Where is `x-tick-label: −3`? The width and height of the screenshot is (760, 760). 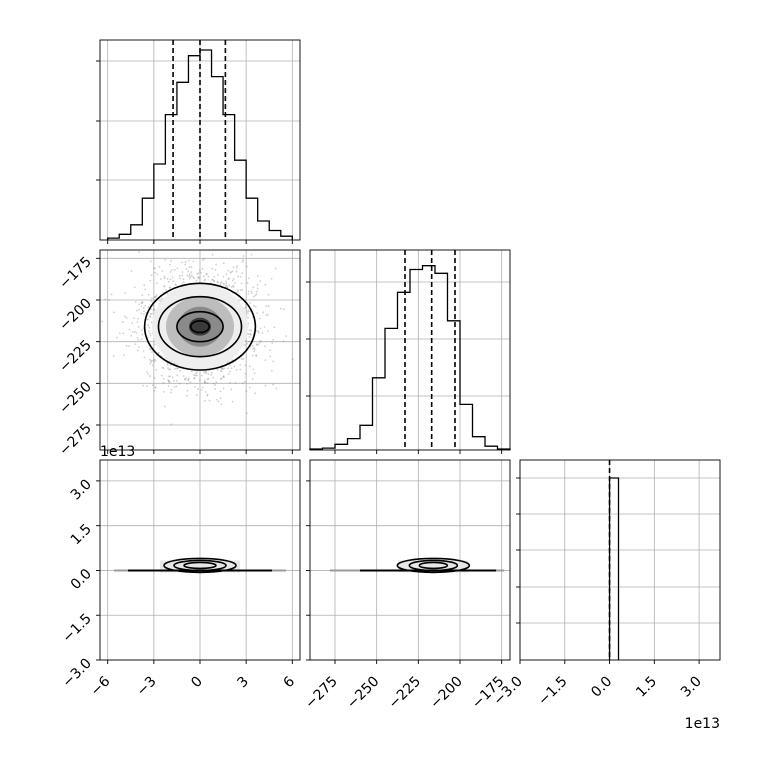 x-tick-label: −3 is located at coordinates (147, 687).